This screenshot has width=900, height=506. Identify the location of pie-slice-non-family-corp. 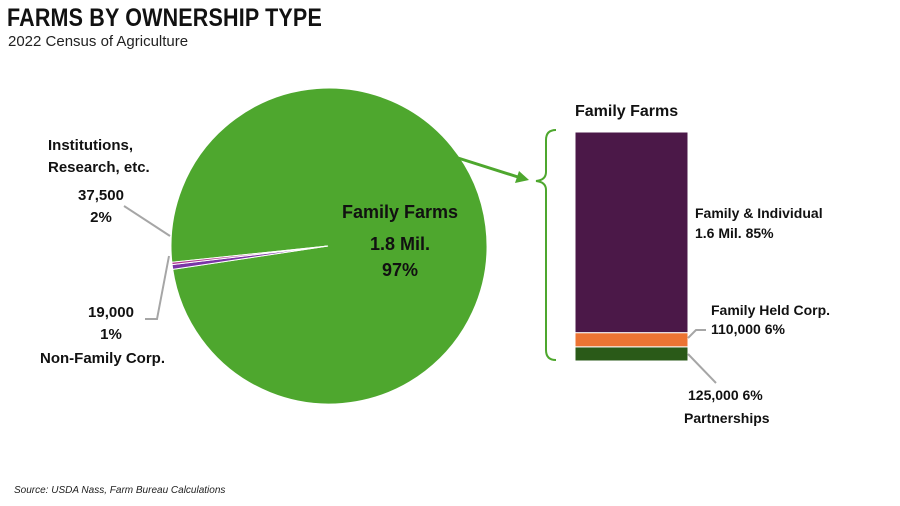
(250, 255).